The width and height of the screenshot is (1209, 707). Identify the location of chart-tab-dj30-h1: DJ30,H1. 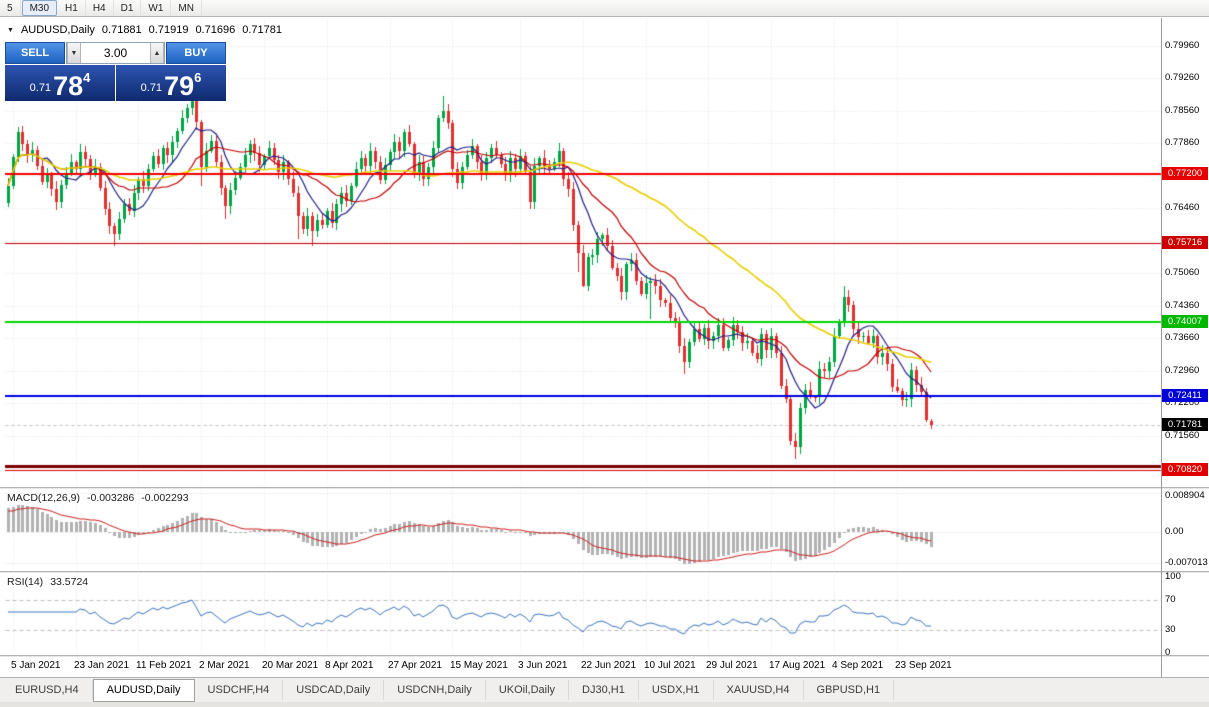
(604, 690).